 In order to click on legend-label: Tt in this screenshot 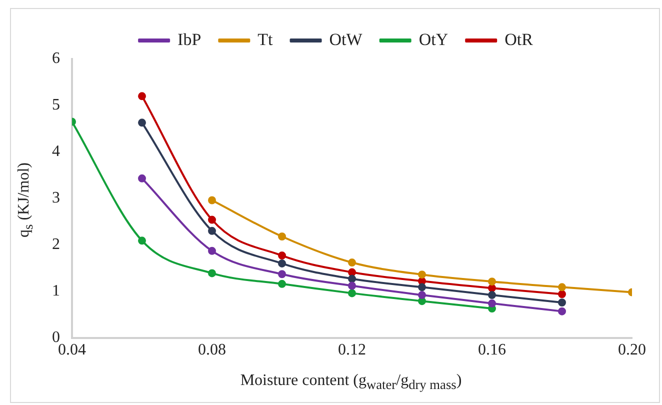, I will do `click(266, 39)`.